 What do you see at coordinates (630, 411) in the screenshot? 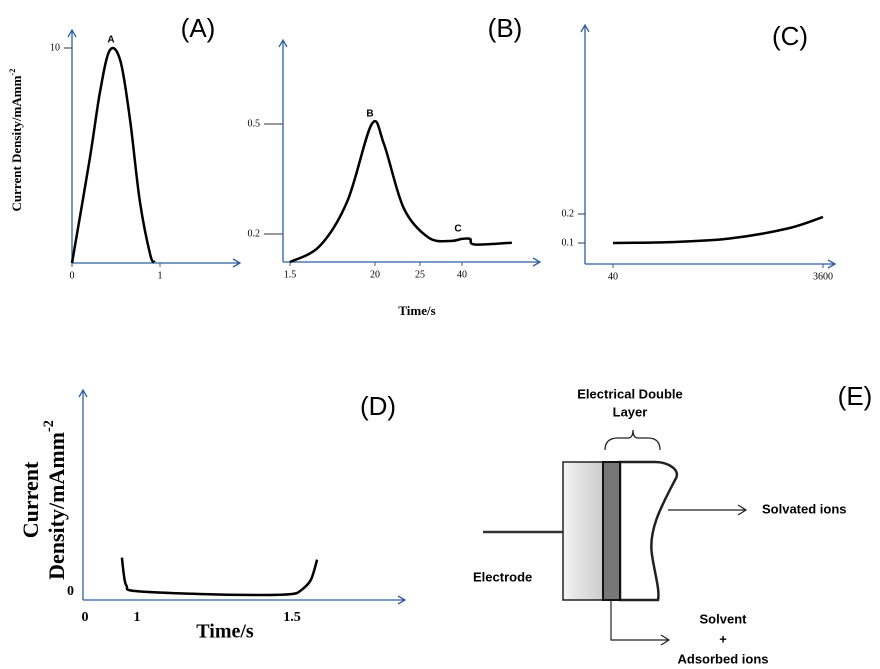
I see `diagram-title: Layer` at bounding box center [630, 411].